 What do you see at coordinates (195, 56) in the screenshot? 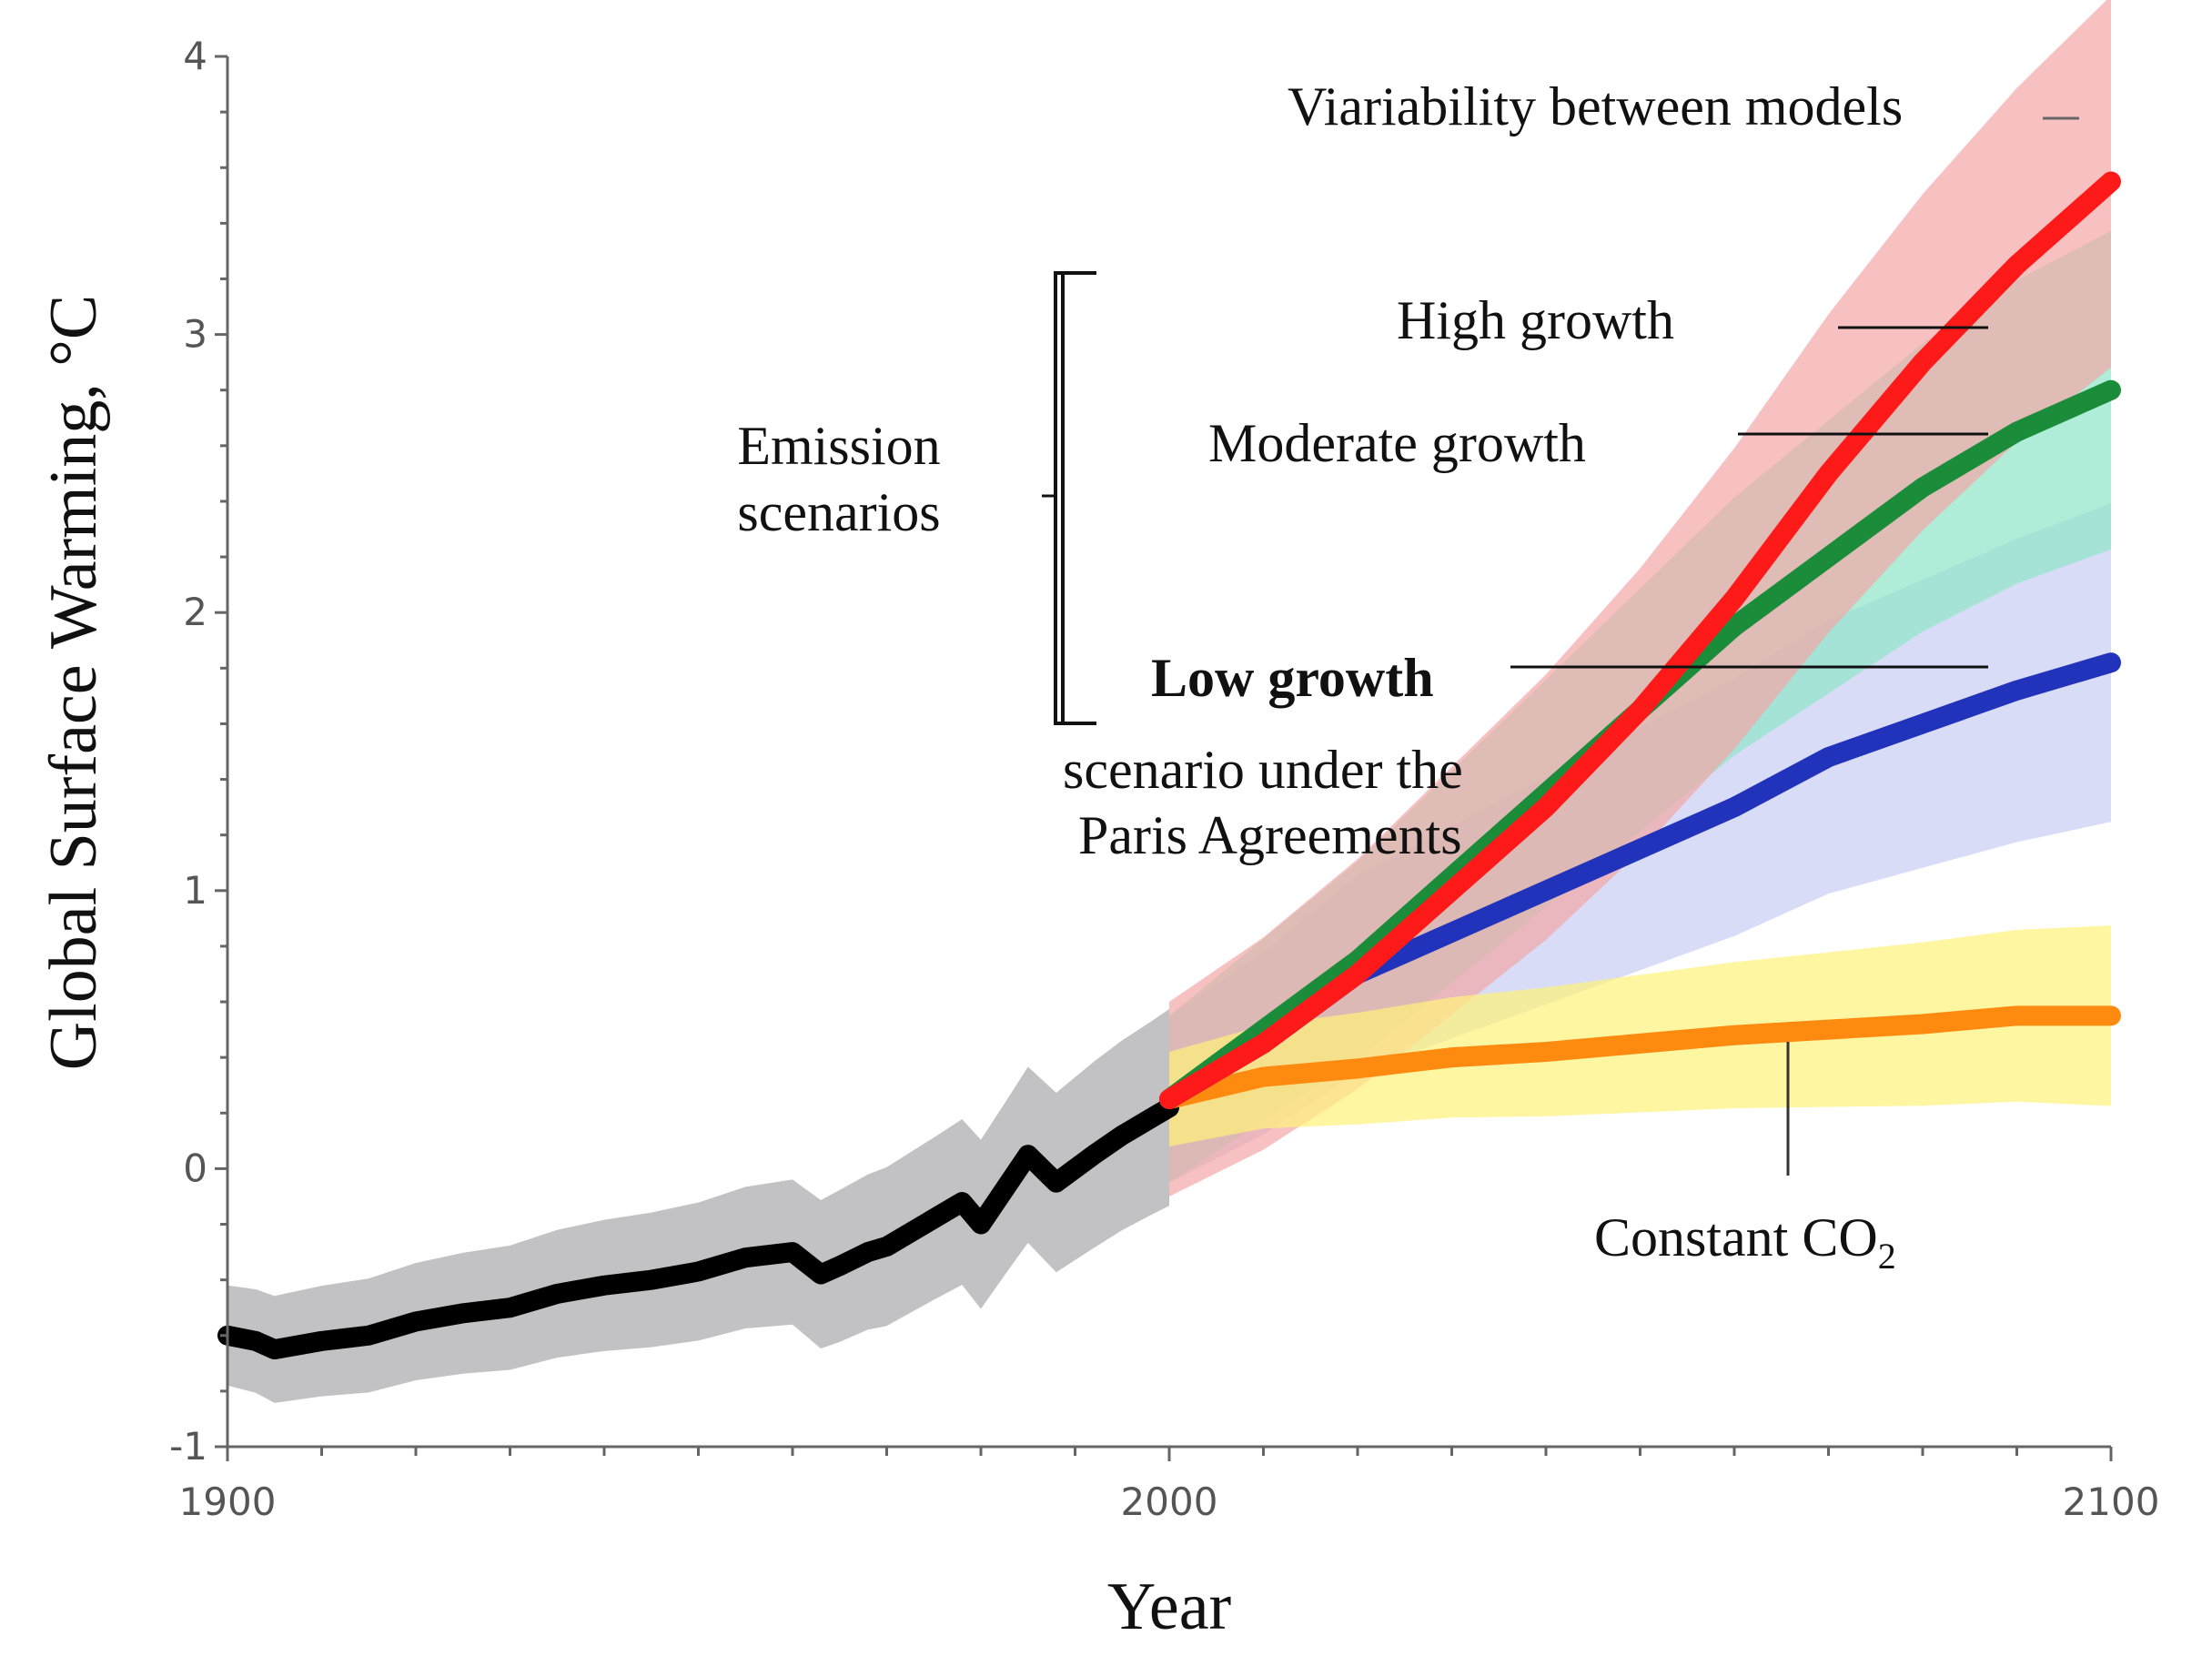
I see `y-tick-label: 4` at bounding box center [195, 56].